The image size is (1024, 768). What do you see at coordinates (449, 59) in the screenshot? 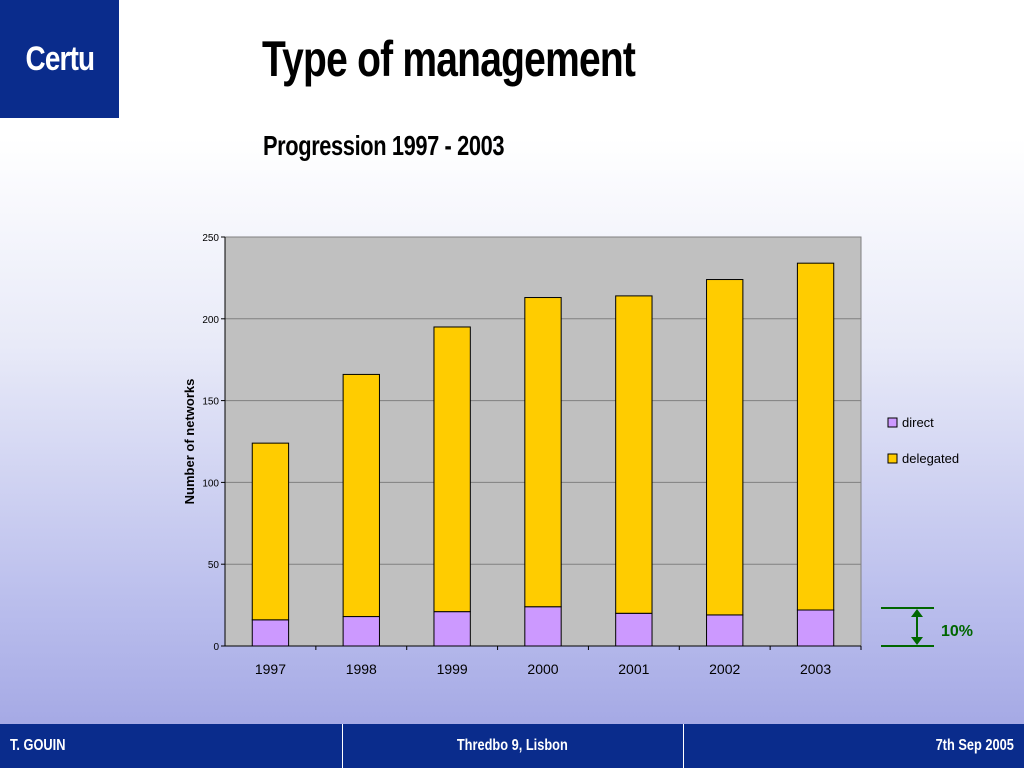
I see `page-title: Type of management` at bounding box center [449, 59].